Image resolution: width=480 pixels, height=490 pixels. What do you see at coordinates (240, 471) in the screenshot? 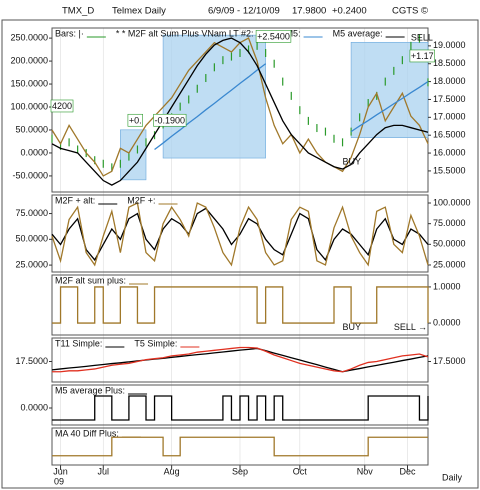
I see `x-tick-label: Sep` at bounding box center [240, 471].